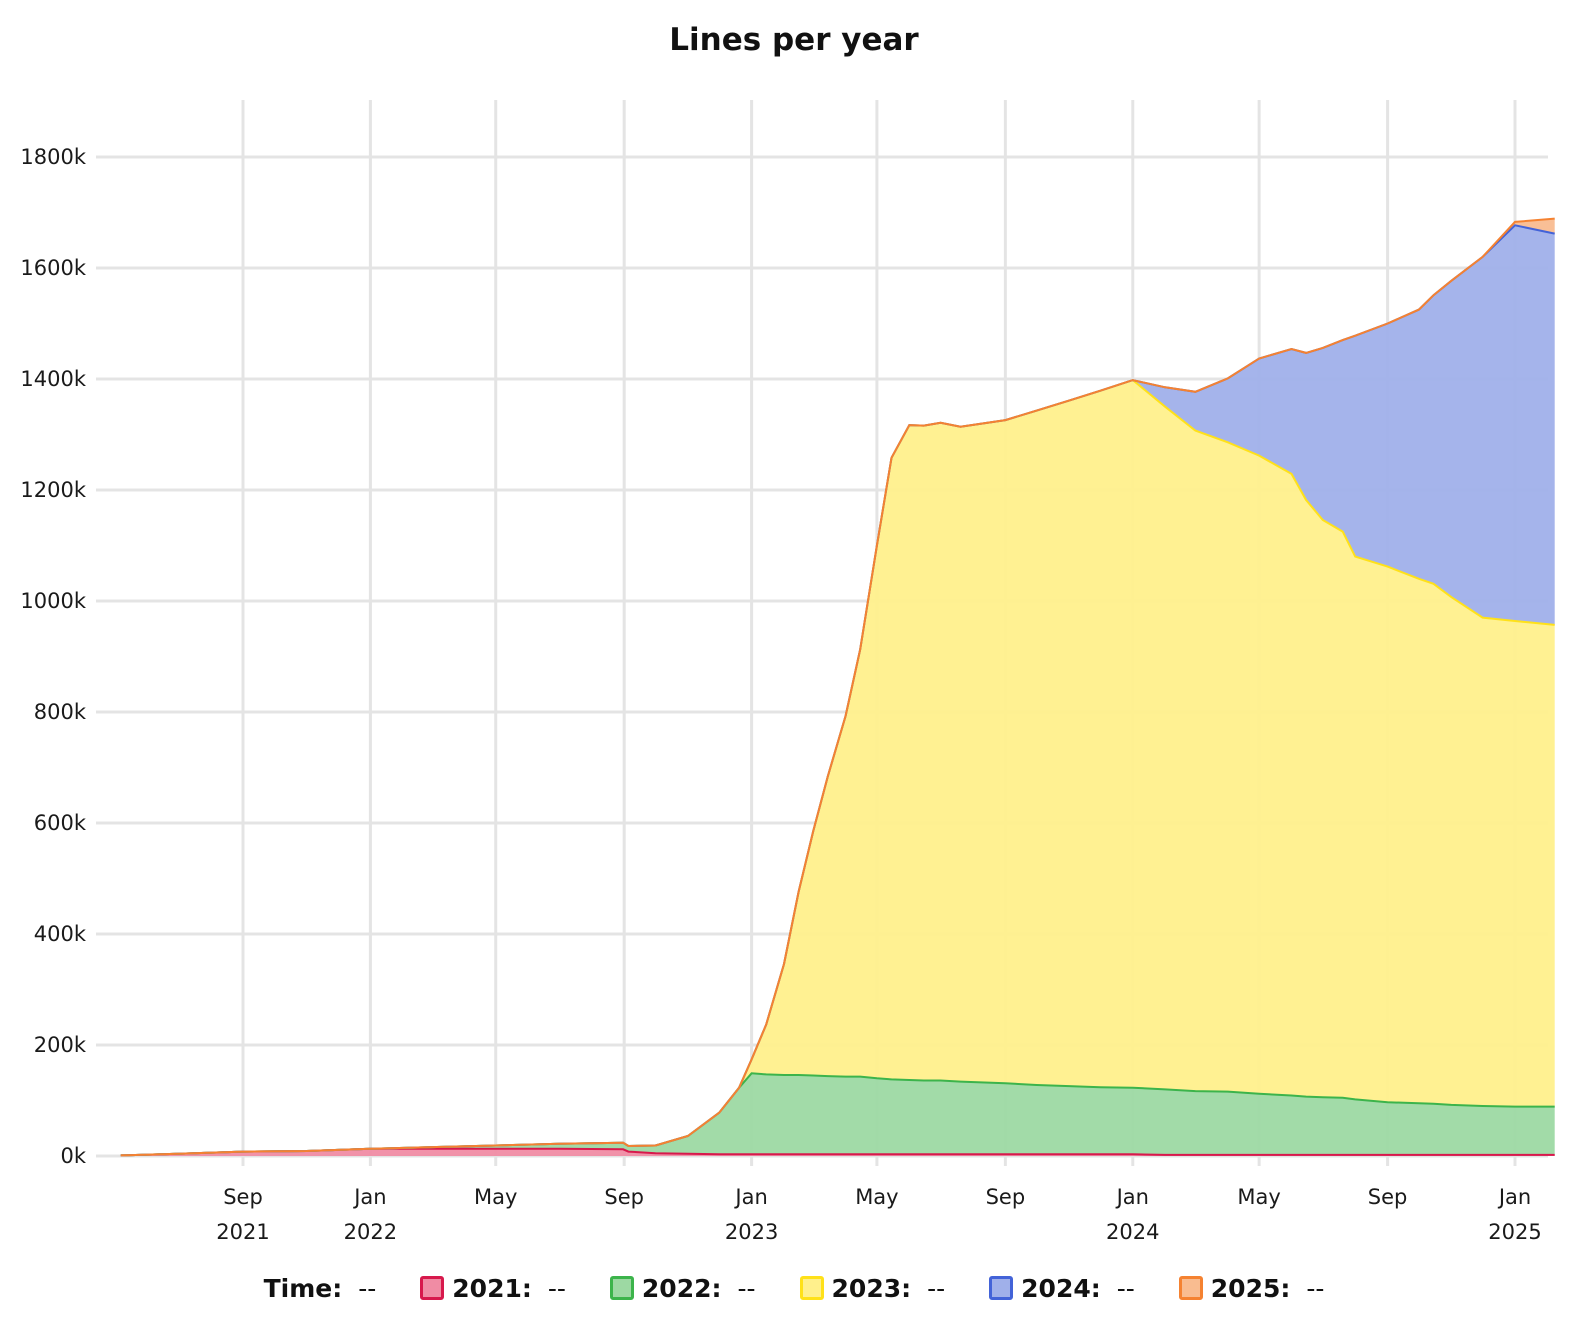 The width and height of the screenshot is (1588, 1338). I want to click on legend-swatch-2021, so click(432, 1288).